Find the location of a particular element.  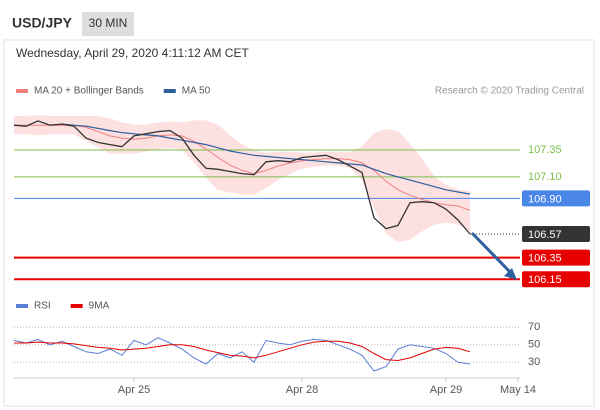

x-tick-label: Apr 25 is located at coordinates (134, 390).